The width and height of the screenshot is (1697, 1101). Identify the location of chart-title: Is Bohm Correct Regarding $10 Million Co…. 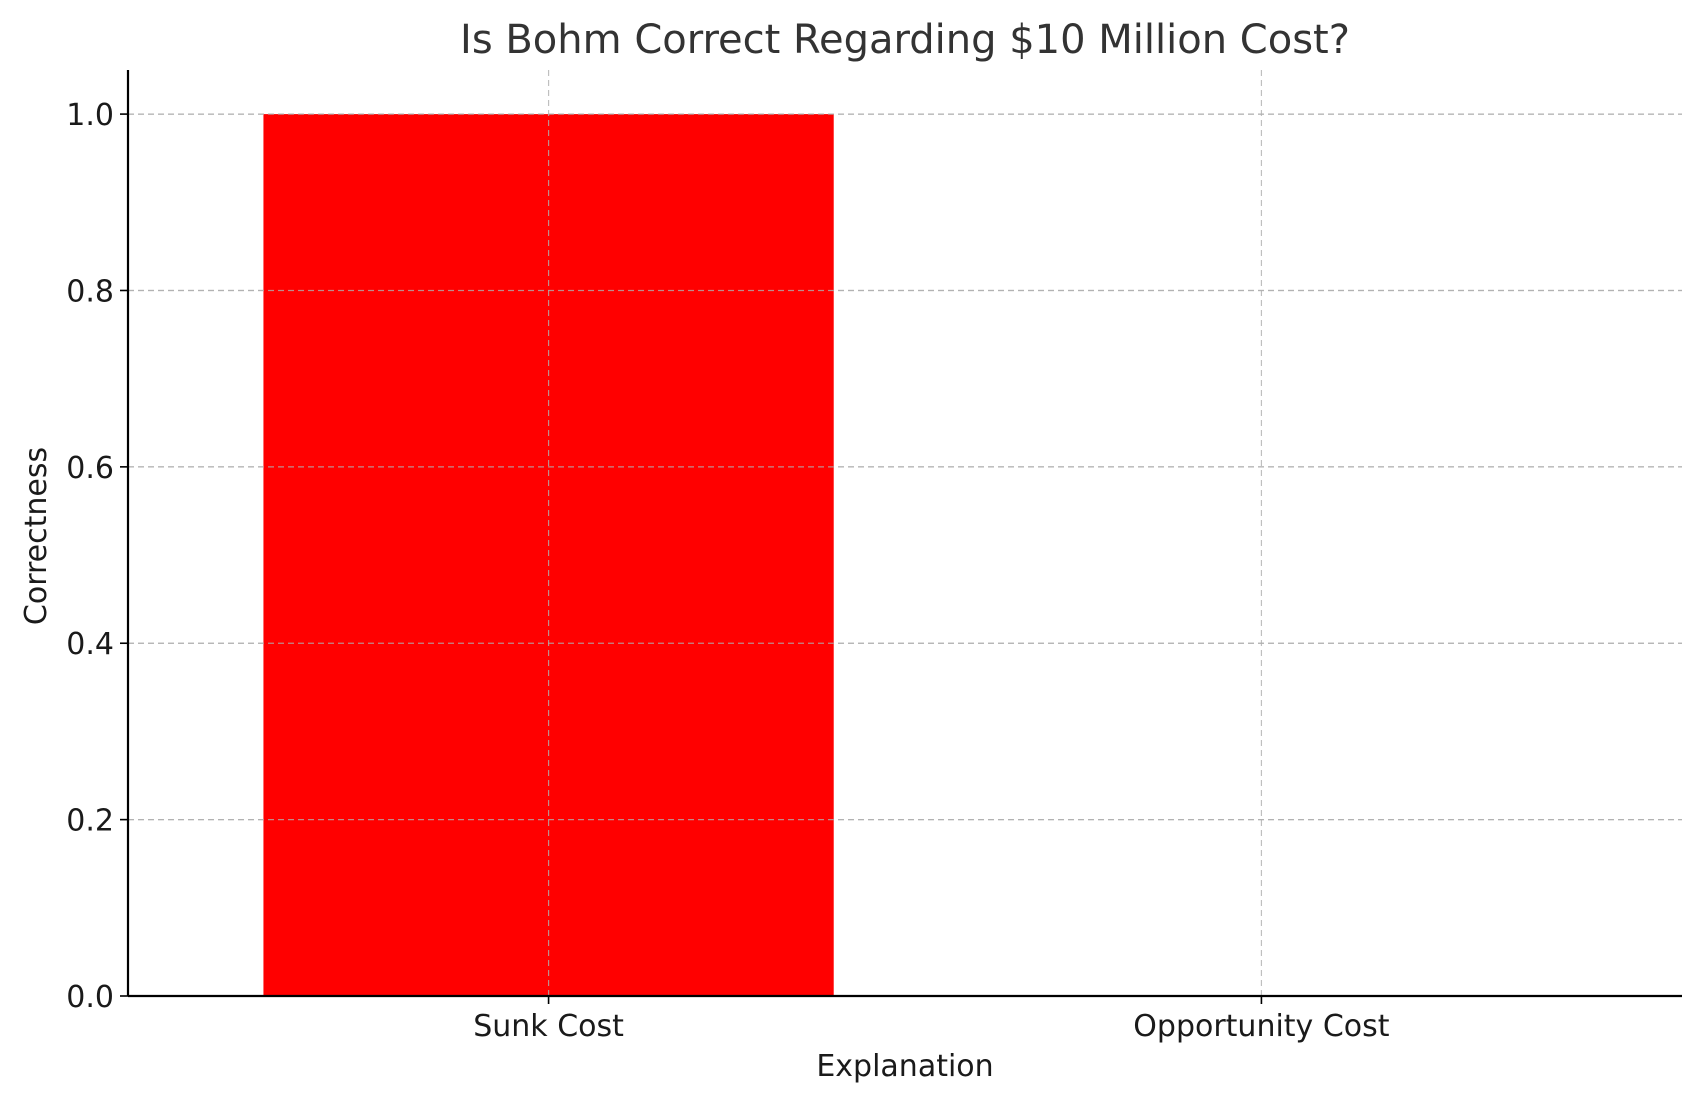
(905, 40).